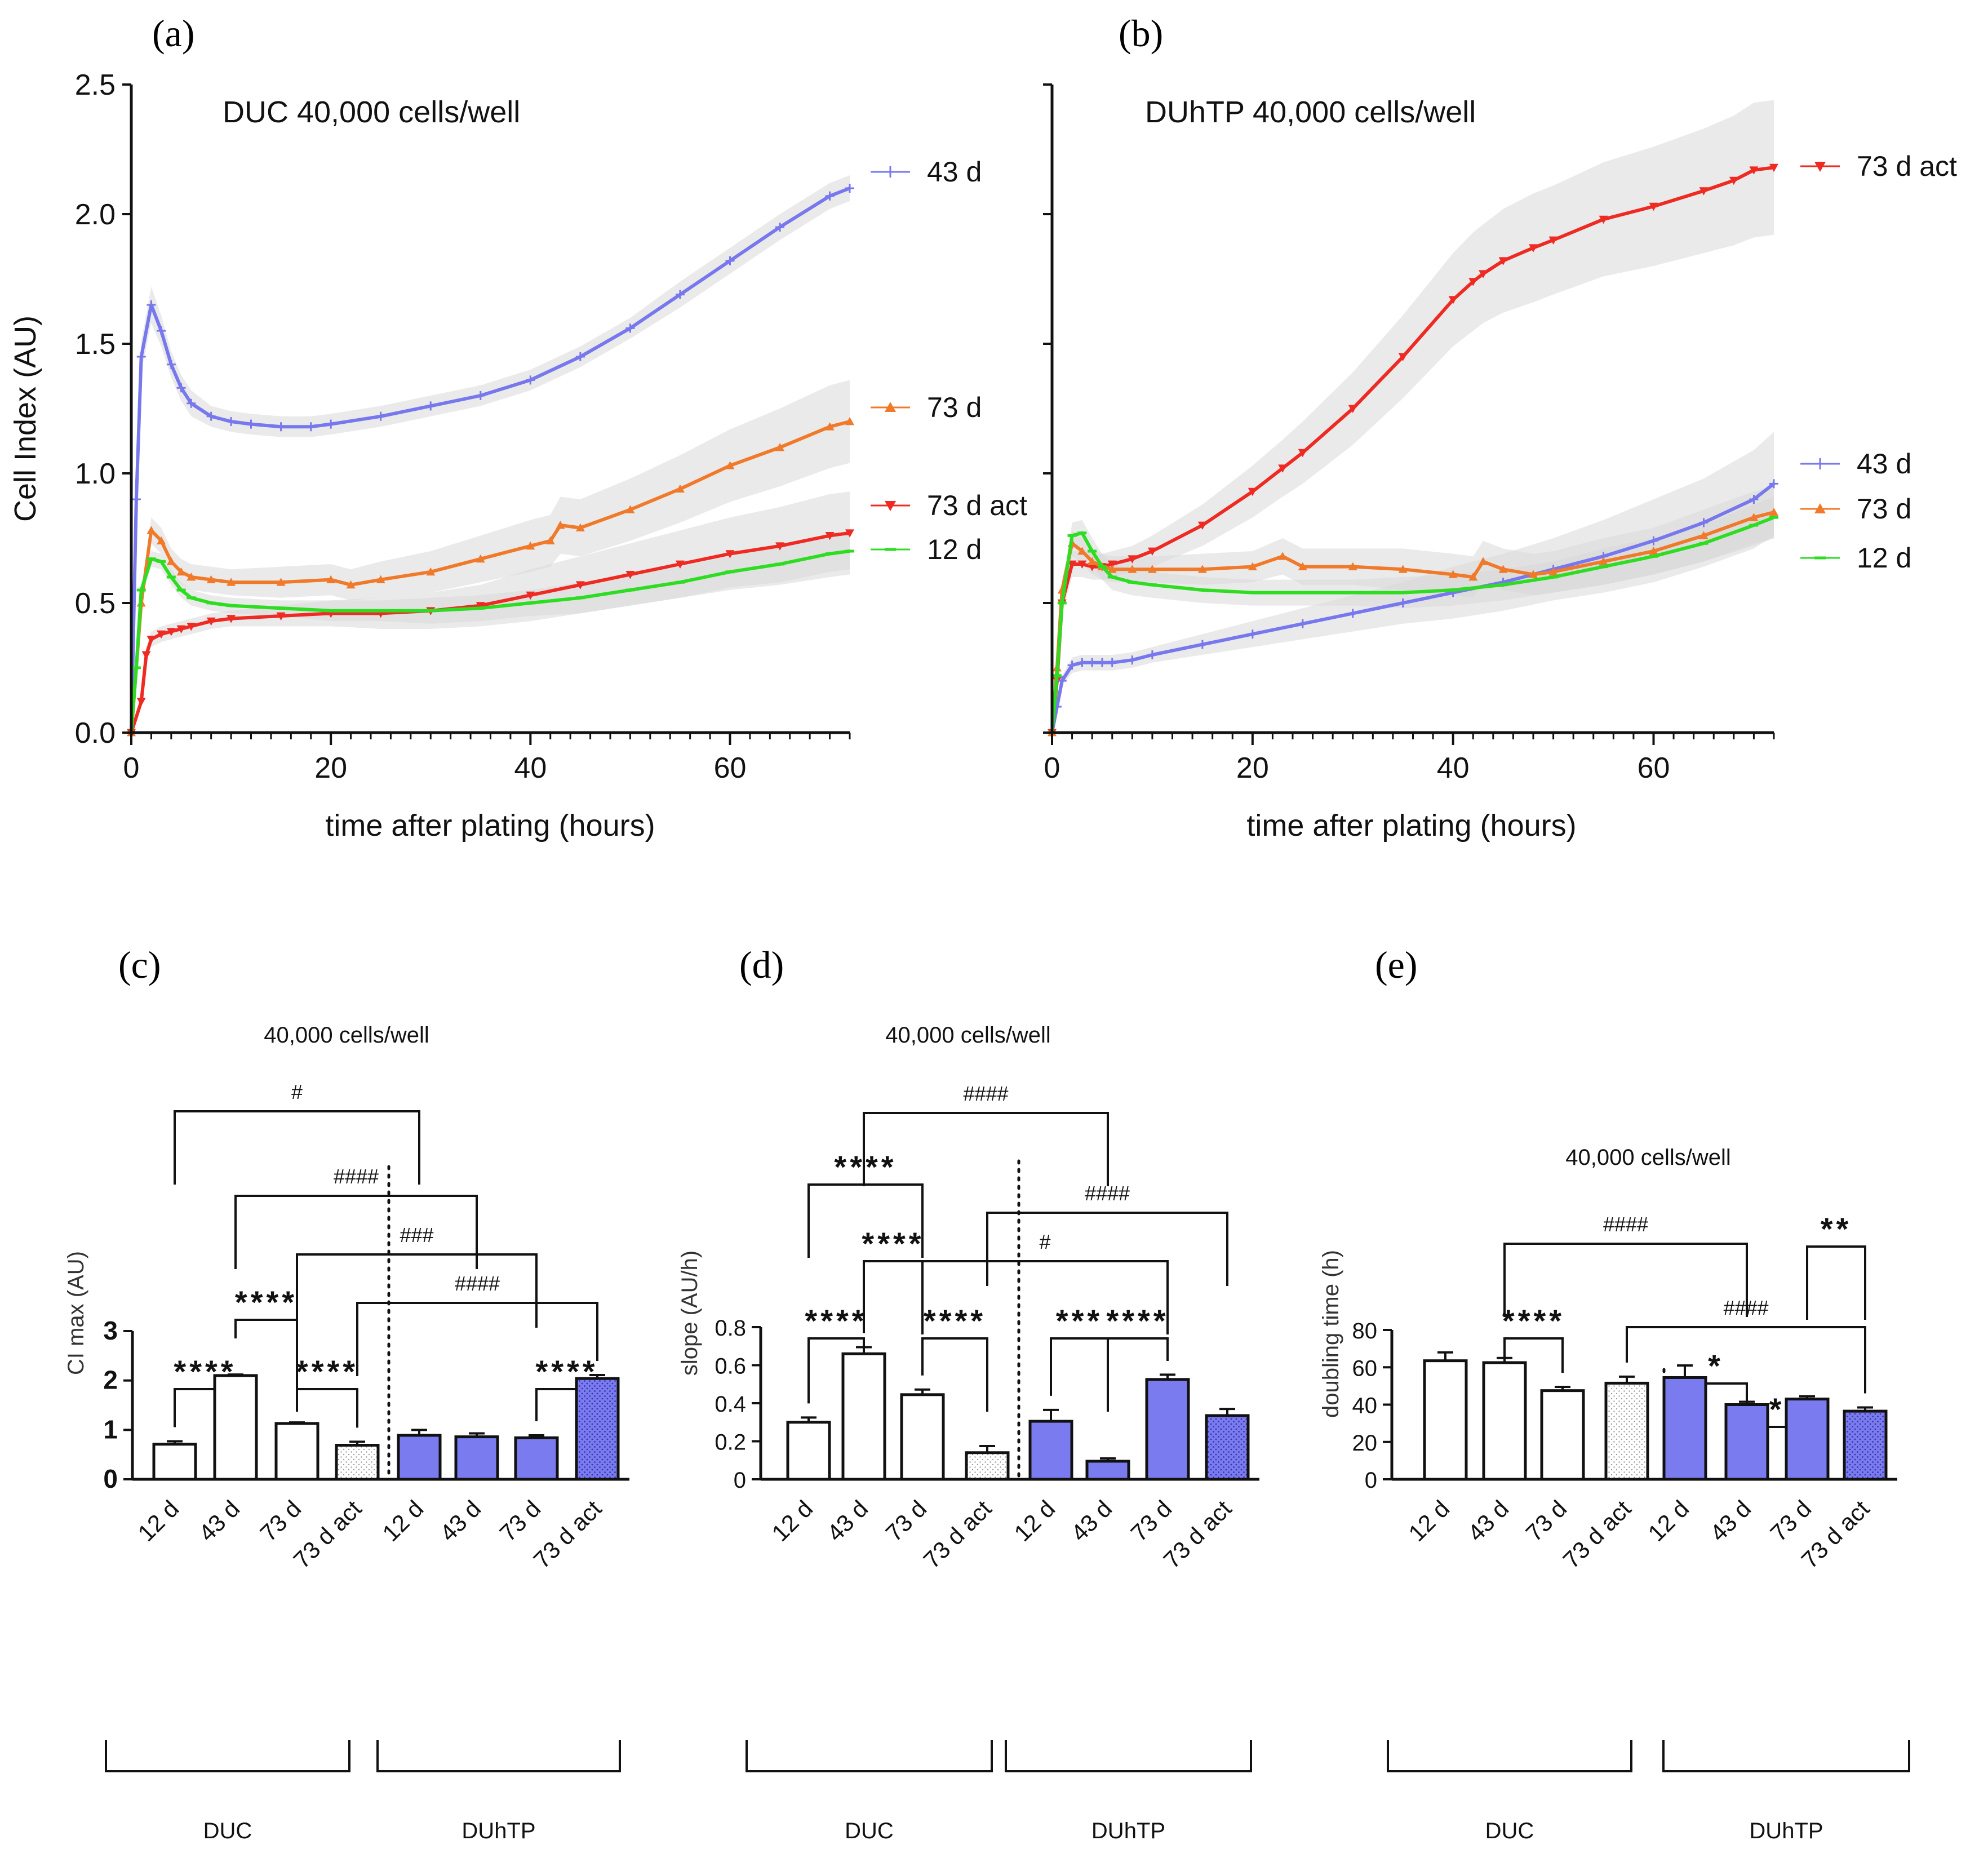 This screenshot has height=1858, width=1988. I want to click on y-tick-label: 80, so click(1365, 1331).